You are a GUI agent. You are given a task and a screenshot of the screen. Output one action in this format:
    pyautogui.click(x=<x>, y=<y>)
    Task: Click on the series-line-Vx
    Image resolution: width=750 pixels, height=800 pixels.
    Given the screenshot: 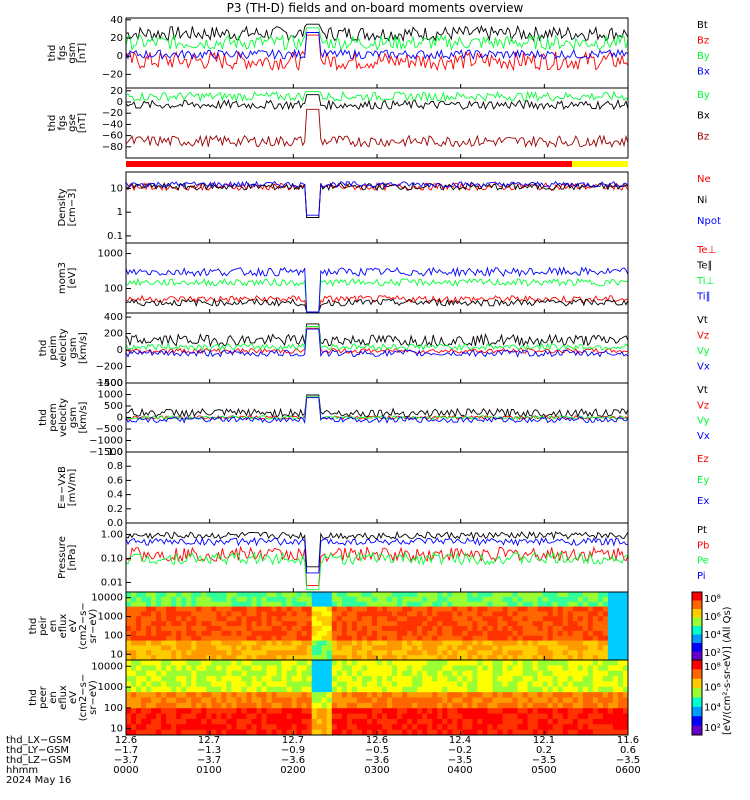 What is the action you would take?
    pyautogui.click(x=377, y=343)
    